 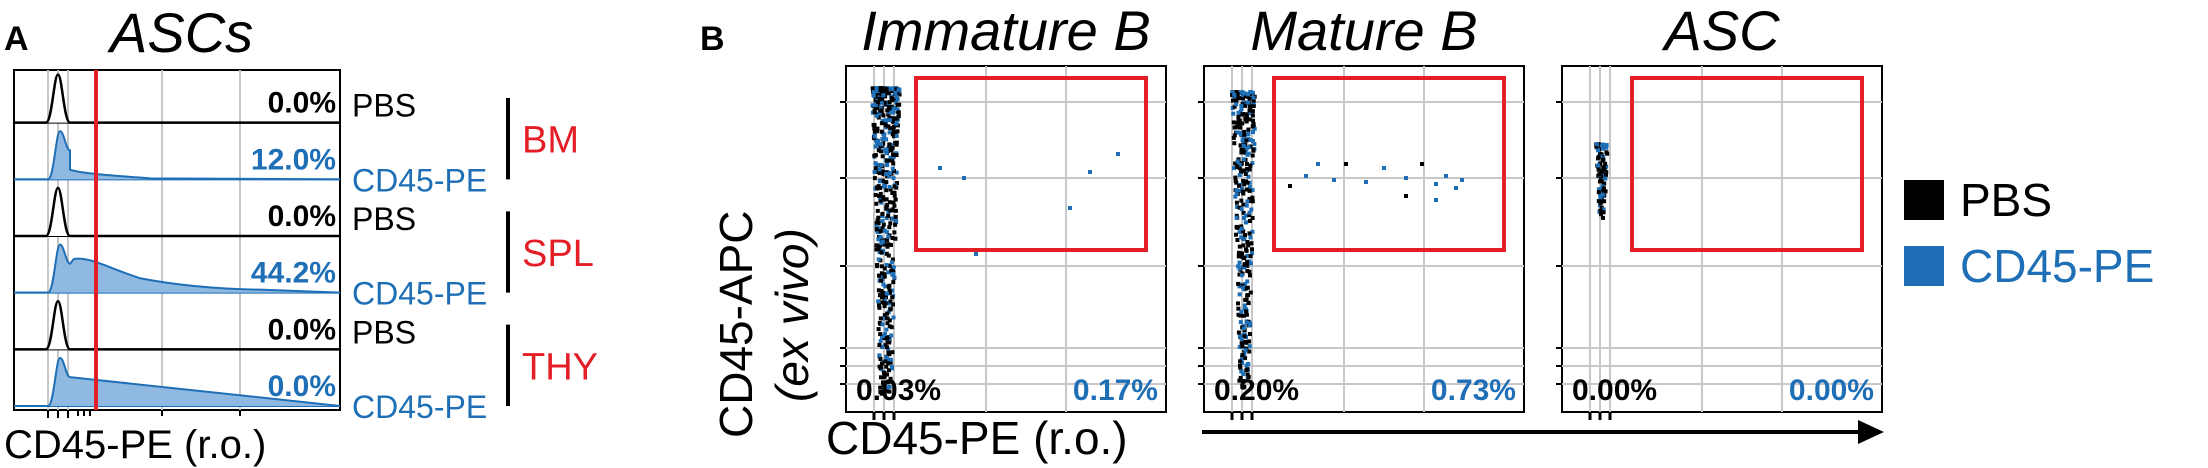 I want to click on group-label: SPL, so click(x=558, y=254).